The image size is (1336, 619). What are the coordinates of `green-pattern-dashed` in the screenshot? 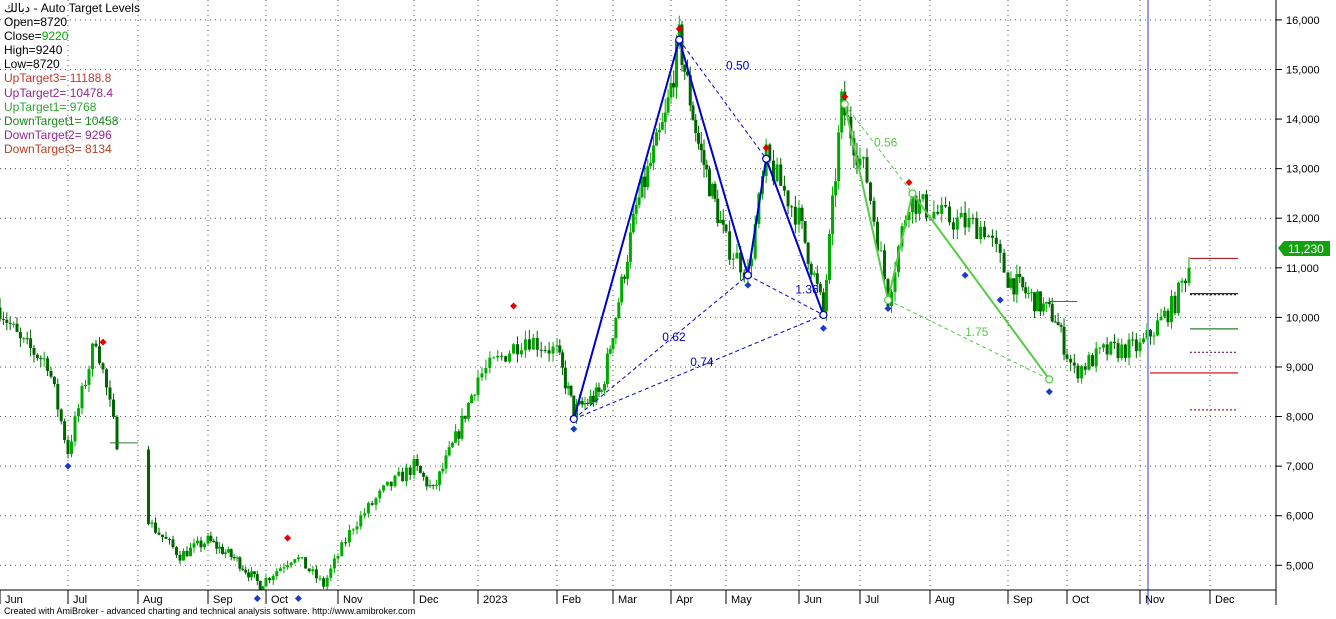 It's located at (878, 148).